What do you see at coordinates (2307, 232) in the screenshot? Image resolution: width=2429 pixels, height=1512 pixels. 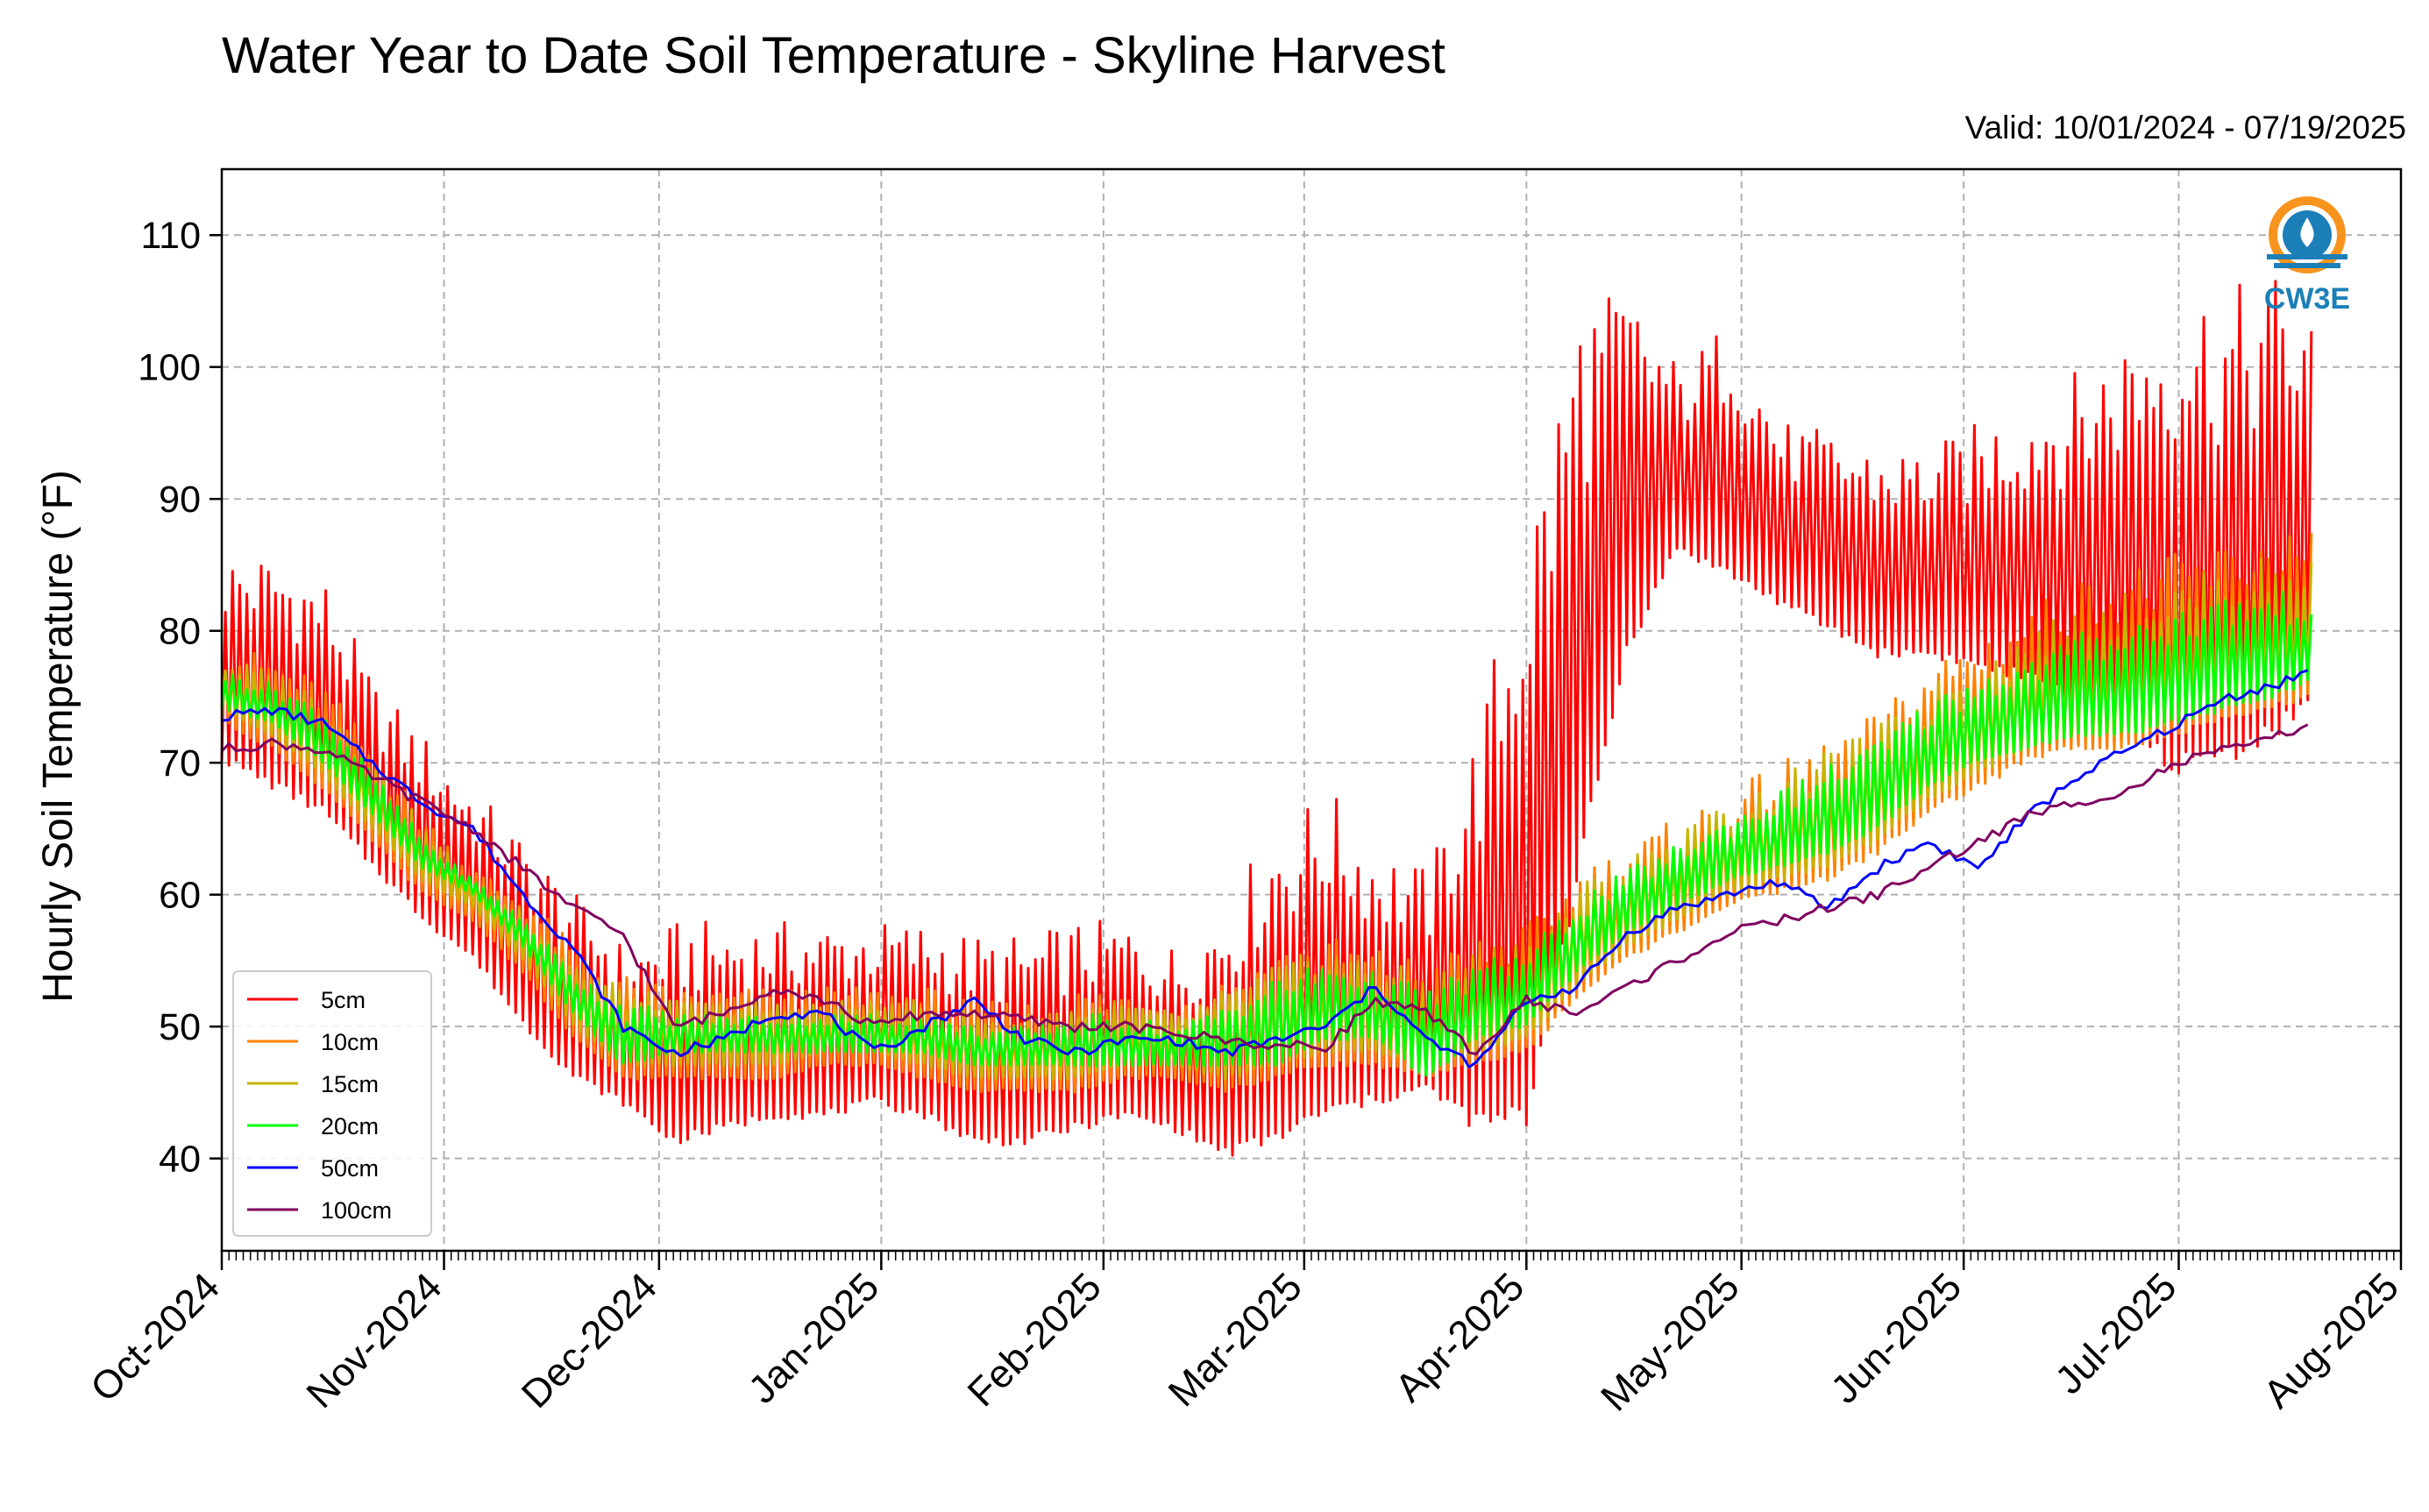 I see `logo-drop-icon` at bounding box center [2307, 232].